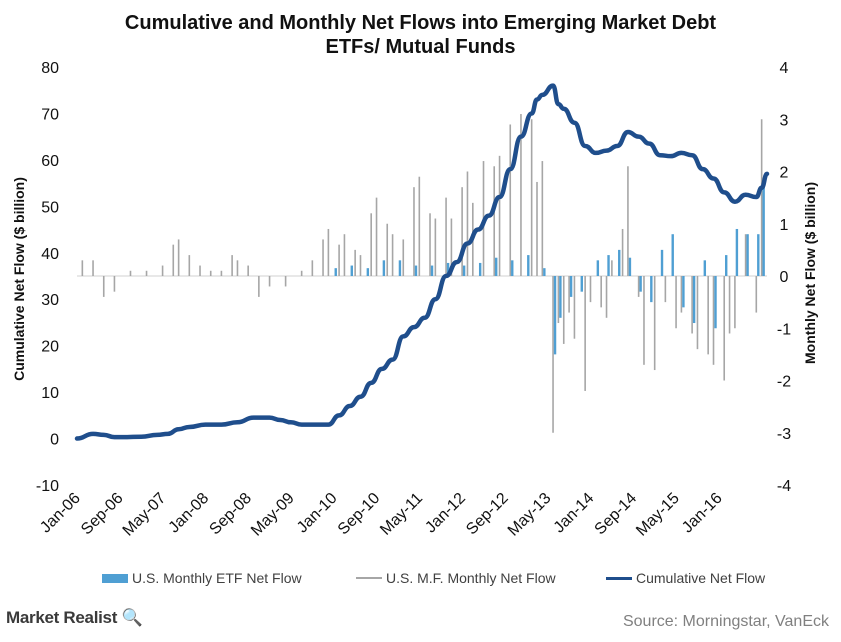  Describe the element at coordinates (487, 514) in the screenshot. I see `x-tick-label: Sep-12` at that location.